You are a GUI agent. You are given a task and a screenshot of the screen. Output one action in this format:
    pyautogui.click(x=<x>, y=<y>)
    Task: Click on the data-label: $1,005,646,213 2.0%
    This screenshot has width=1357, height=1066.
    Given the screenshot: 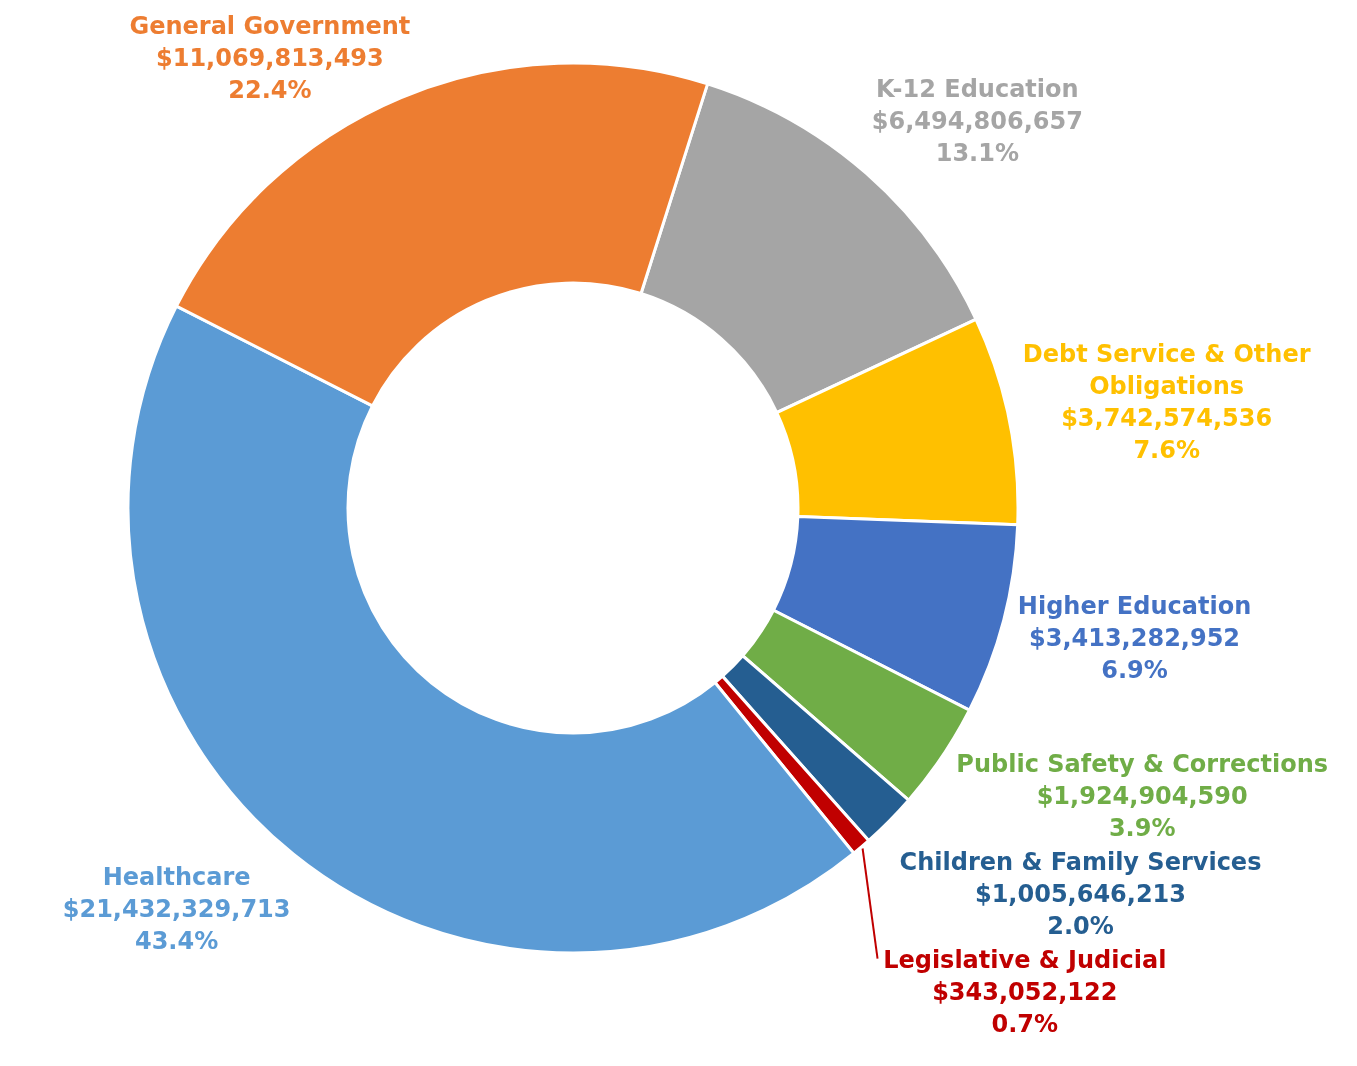 What is the action you would take?
    pyautogui.click(x=1080, y=910)
    